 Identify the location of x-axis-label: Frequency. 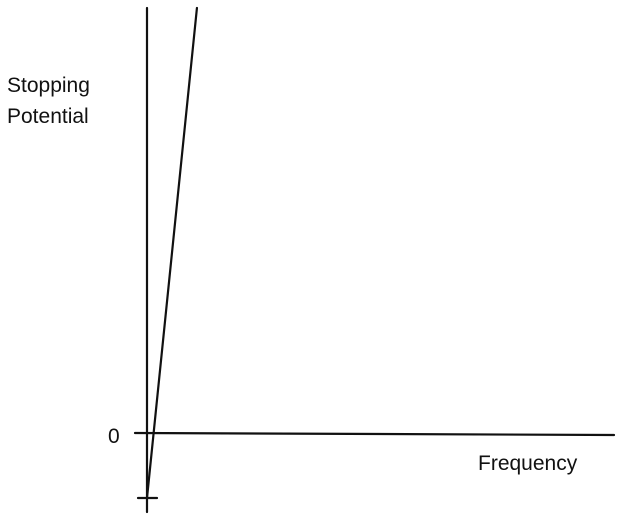
(528, 463).